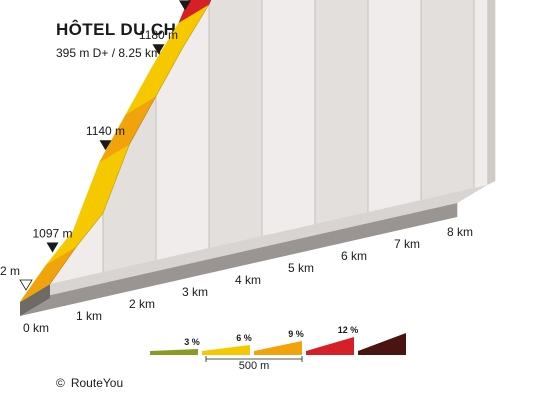 The image size is (550, 400). I want to click on copyright-credit: © RouteYou, so click(89, 383).